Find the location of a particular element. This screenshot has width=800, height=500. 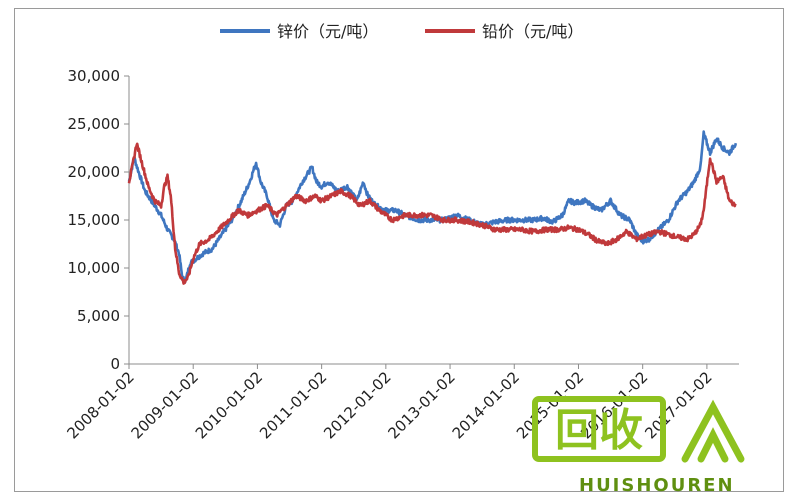

x-tick-label: 2011-01-02 is located at coordinates (293, 405).